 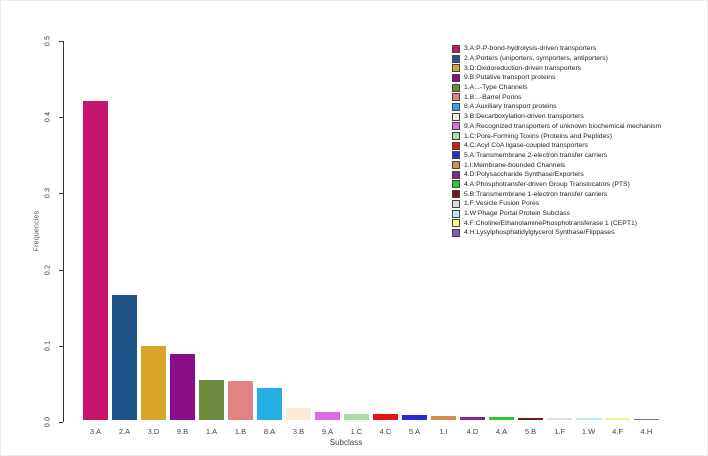 I want to click on legend-label: 4.D:Polysaccharide Synthase/Exporters, so click(x=524, y=175).